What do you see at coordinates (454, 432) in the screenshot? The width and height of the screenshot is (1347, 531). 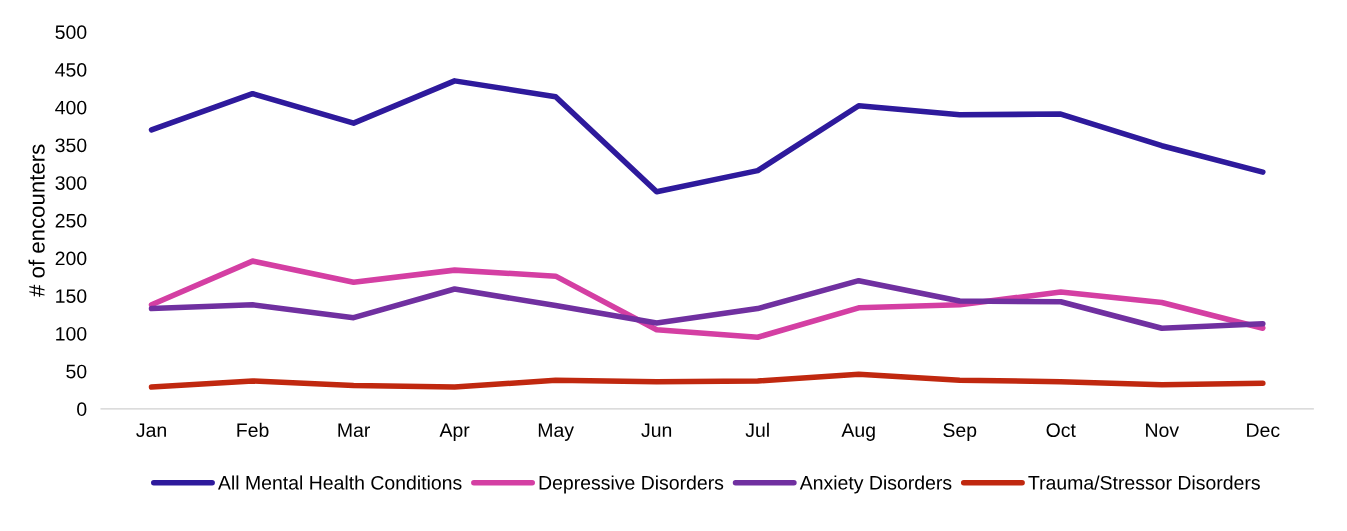 I see `x-tick-label: Apr` at bounding box center [454, 432].